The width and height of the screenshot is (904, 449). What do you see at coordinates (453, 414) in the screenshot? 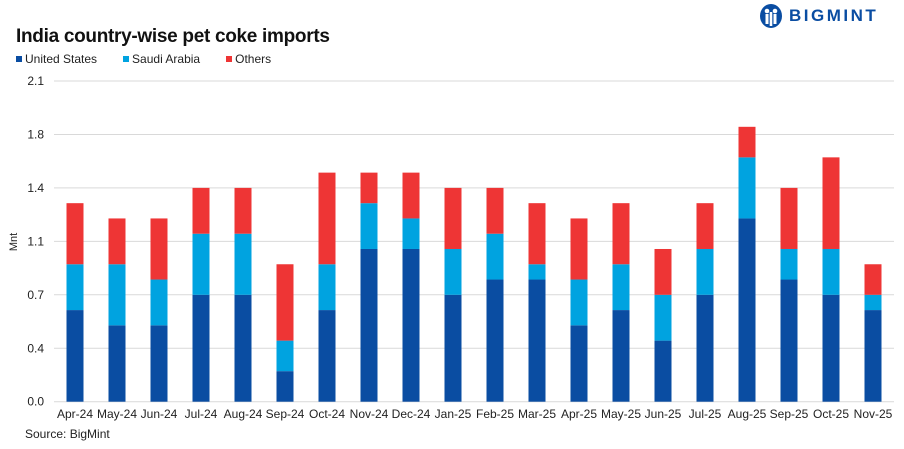
I see `x-tick-label: Jan-25` at bounding box center [453, 414].